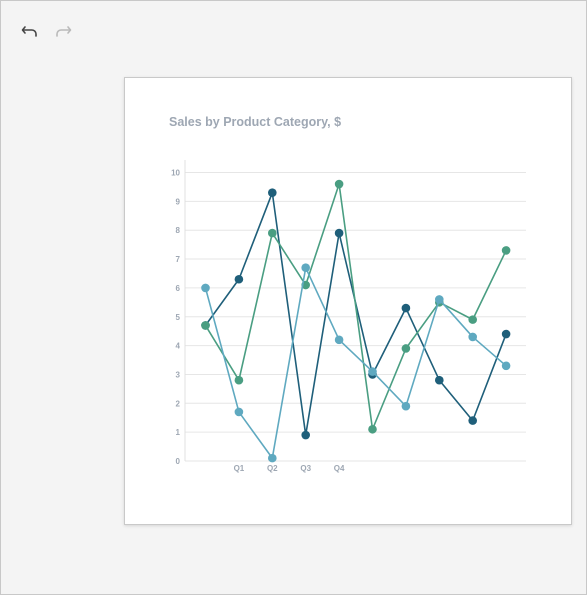  I want to click on y-tick-label: 1, so click(178, 432).